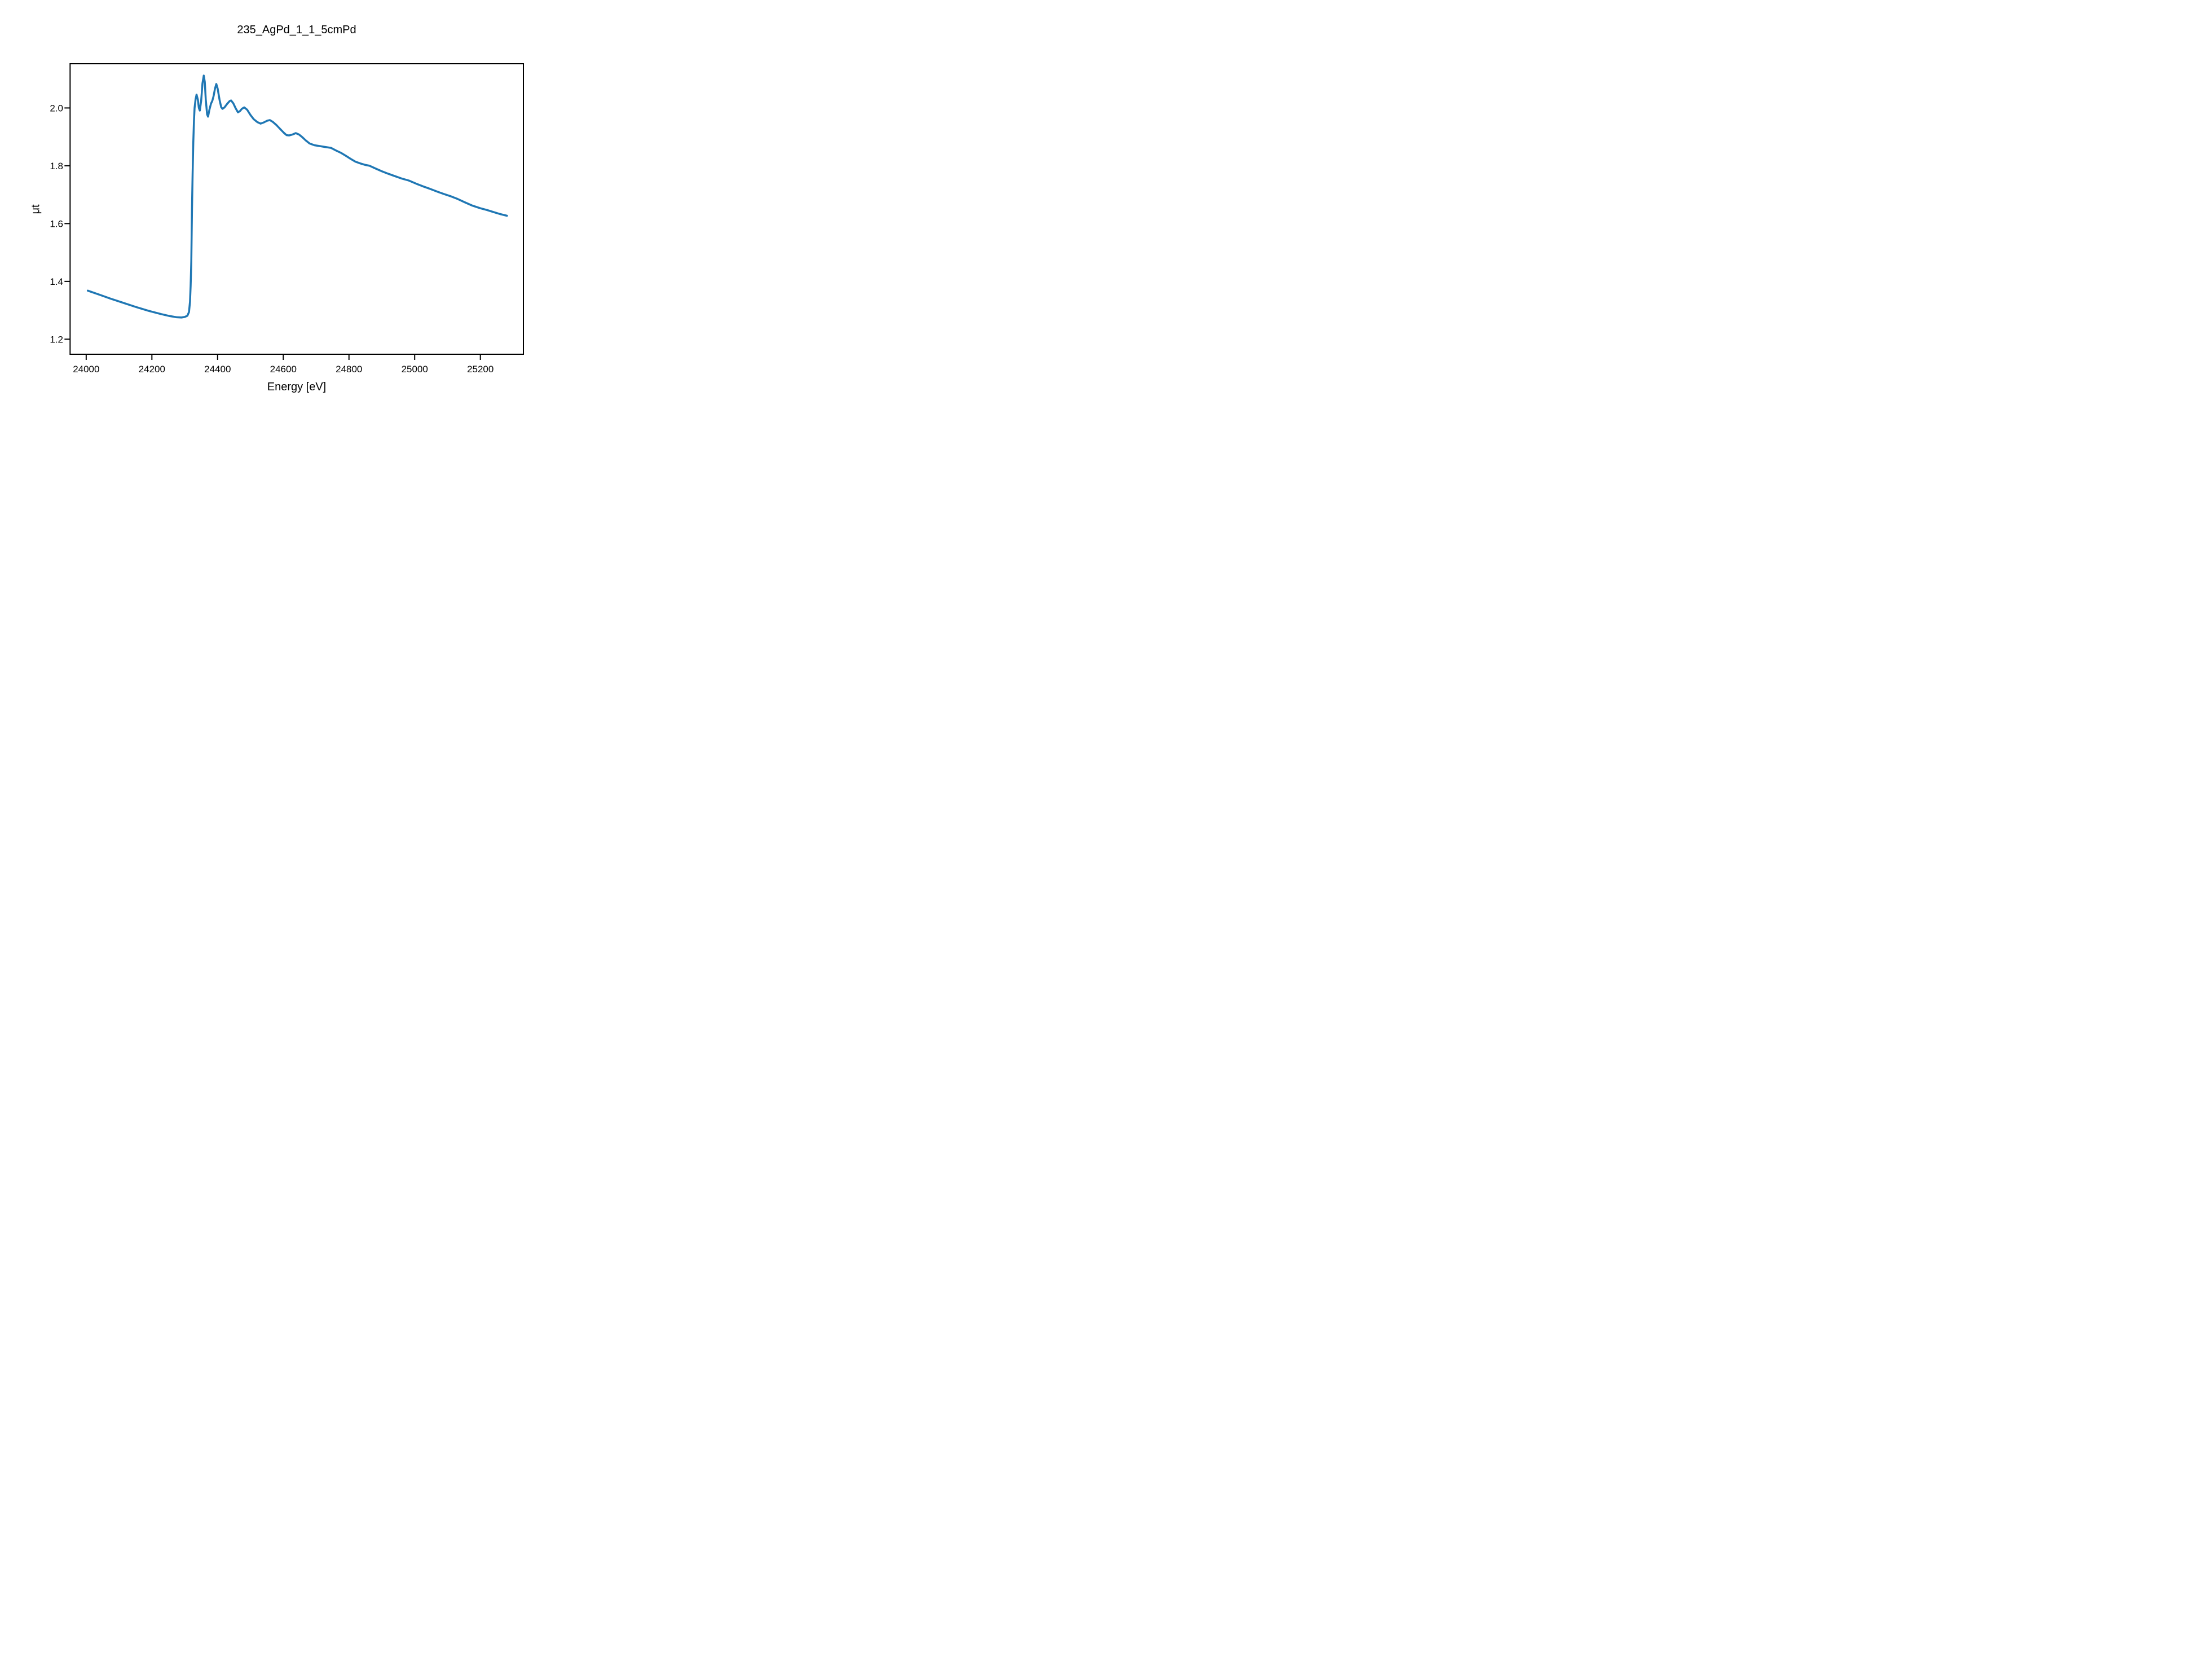 The image size is (2212, 1664). I want to click on y-tick-label: 1.4, so click(56, 281).